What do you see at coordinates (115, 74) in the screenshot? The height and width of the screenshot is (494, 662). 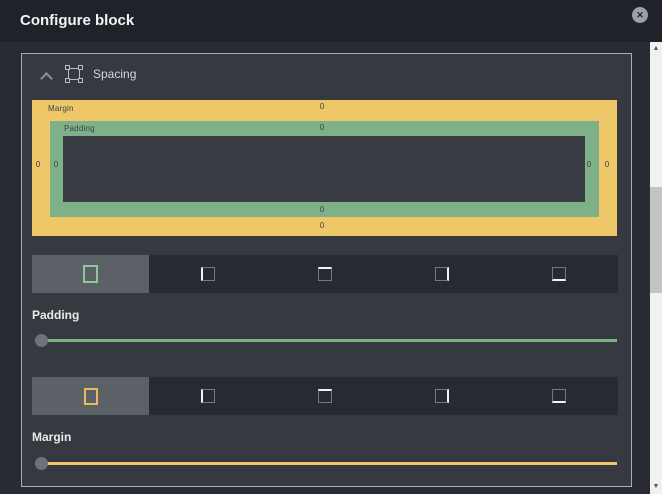 I see `section-title: Spacing` at bounding box center [115, 74].